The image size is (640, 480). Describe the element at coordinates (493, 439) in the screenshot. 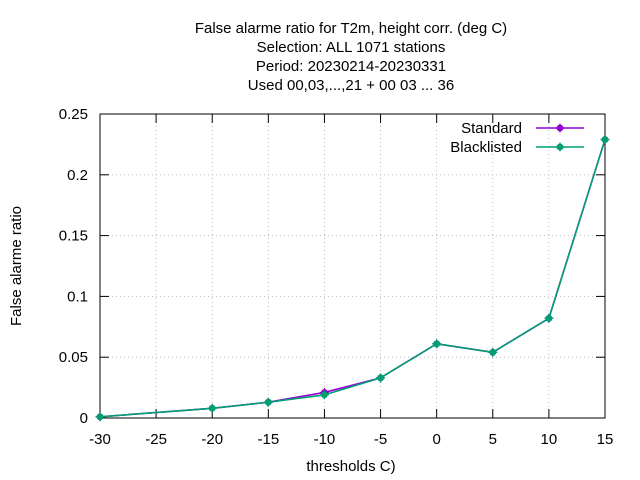

I see `x-tick-label: 5` at that location.